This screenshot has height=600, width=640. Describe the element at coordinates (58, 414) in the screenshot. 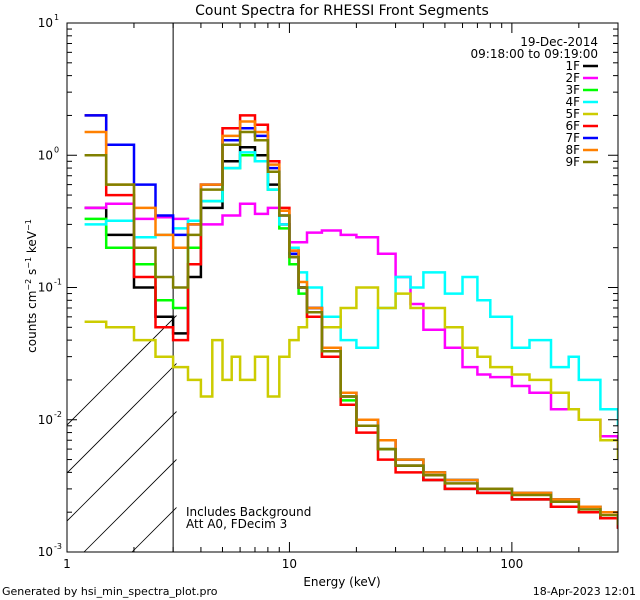

I see `y-tick-label-exponent: -2` at that location.